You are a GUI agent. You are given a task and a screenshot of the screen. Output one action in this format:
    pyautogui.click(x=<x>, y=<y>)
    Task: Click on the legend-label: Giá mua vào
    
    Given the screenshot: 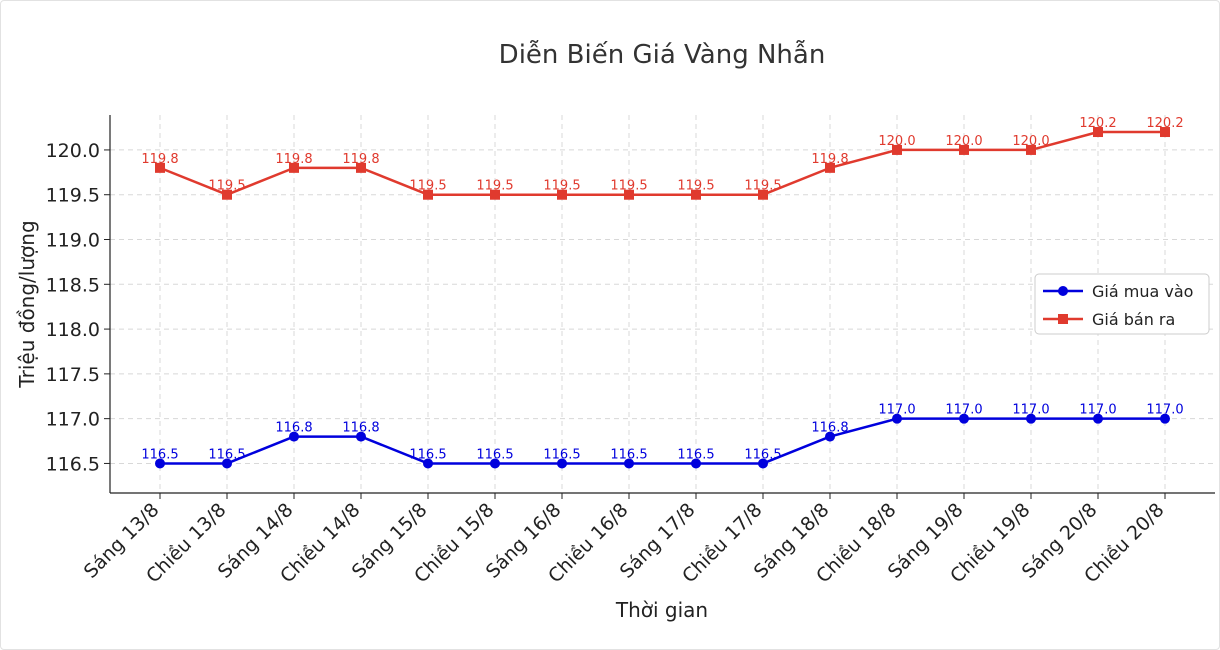 What is the action you would take?
    pyautogui.click(x=1142, y=291)
    